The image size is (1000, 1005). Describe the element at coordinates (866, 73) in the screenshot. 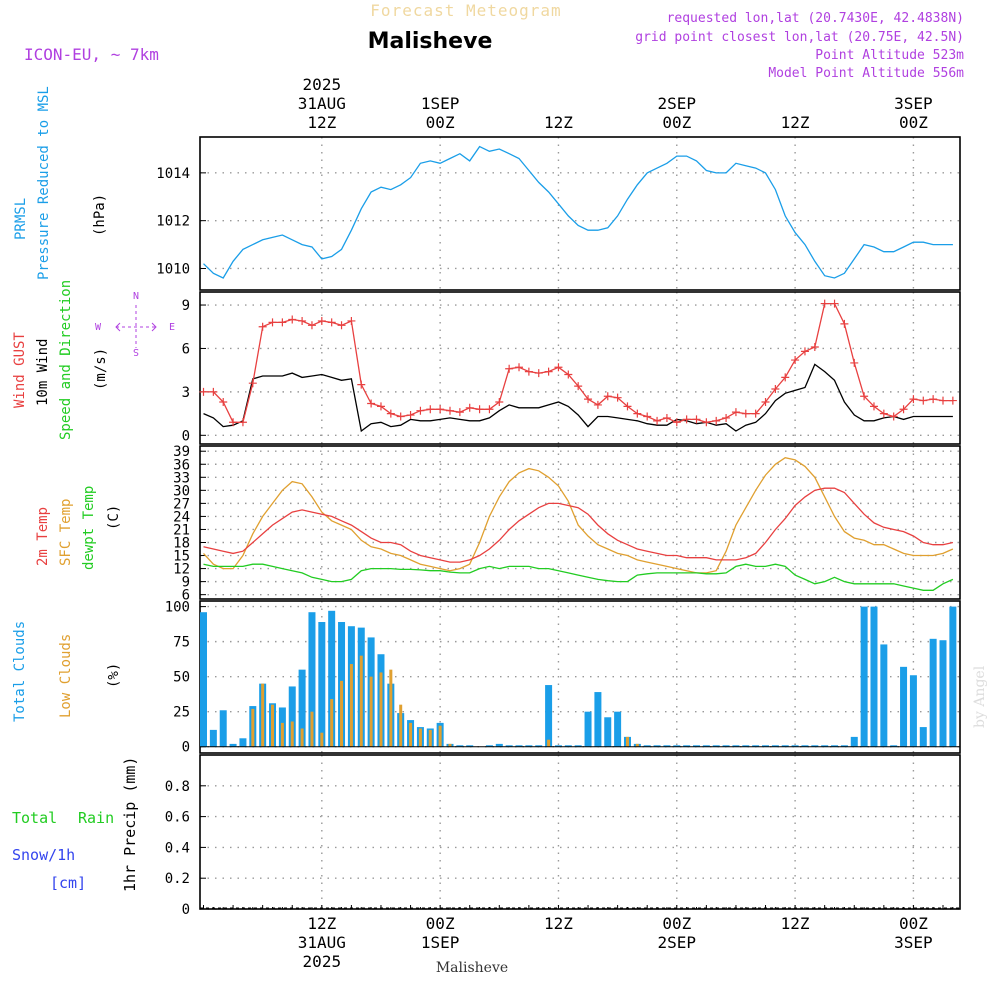

I see `model-altitude: Model Point Altitude 556m` at that location.